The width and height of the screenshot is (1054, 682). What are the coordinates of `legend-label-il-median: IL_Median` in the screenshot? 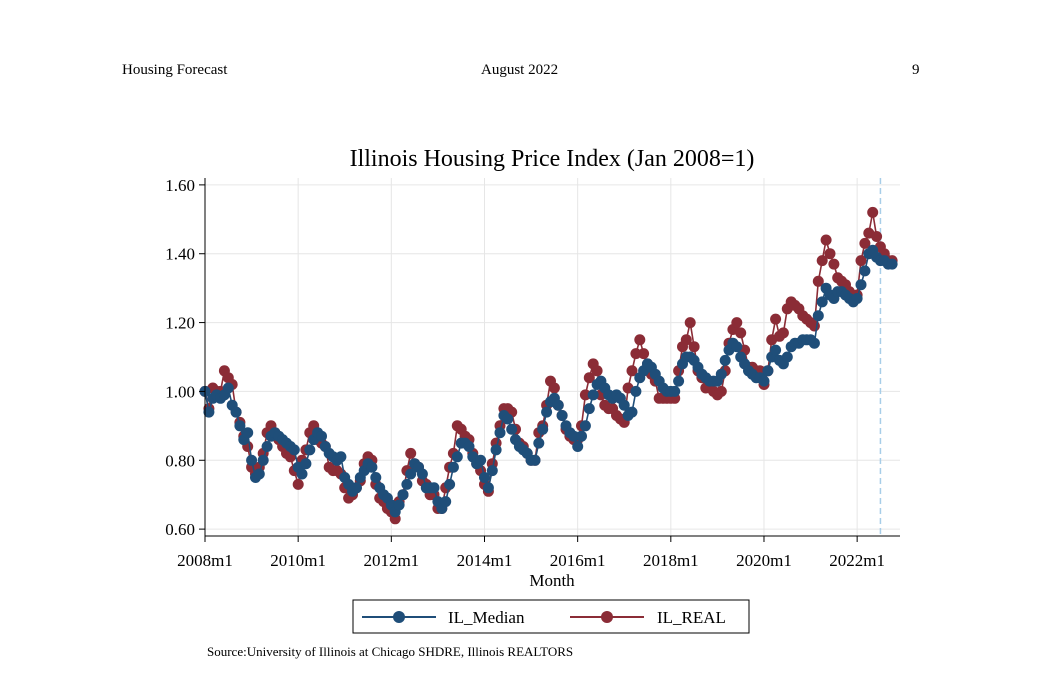 It's located at (486, 617).